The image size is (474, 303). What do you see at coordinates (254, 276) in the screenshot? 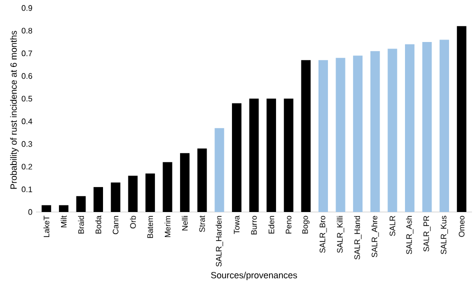
I see `x-axis-title: Sources/provenances` at bounding box center [254, 276].